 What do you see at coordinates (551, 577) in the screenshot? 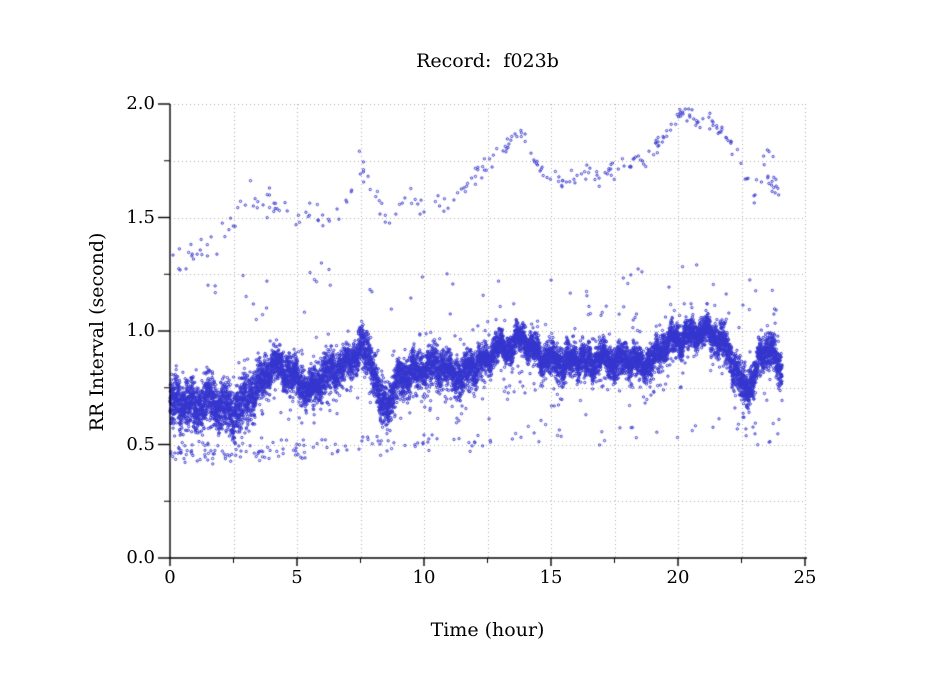
I see `x-tick-label: 15` at bounding box center [551, 577].